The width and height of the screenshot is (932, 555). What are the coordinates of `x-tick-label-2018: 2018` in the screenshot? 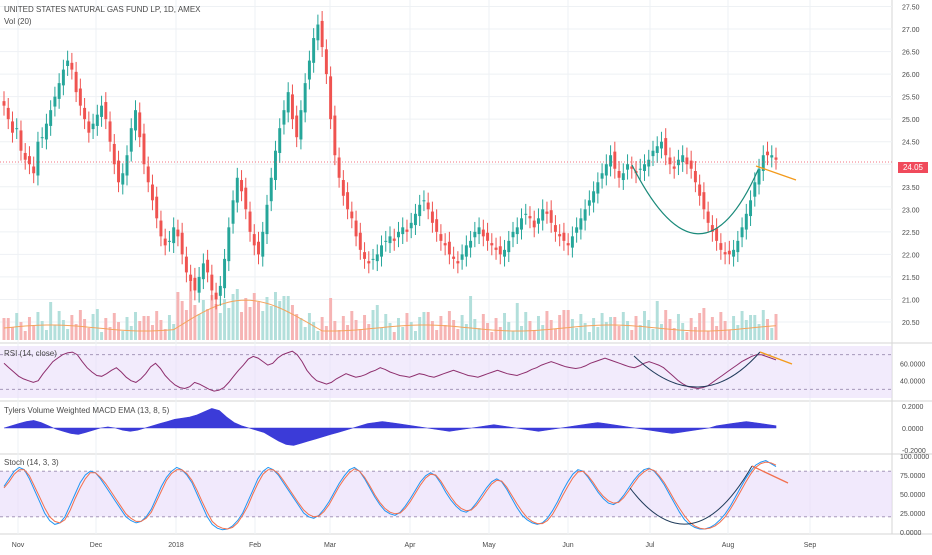 It's located at (176, 545).